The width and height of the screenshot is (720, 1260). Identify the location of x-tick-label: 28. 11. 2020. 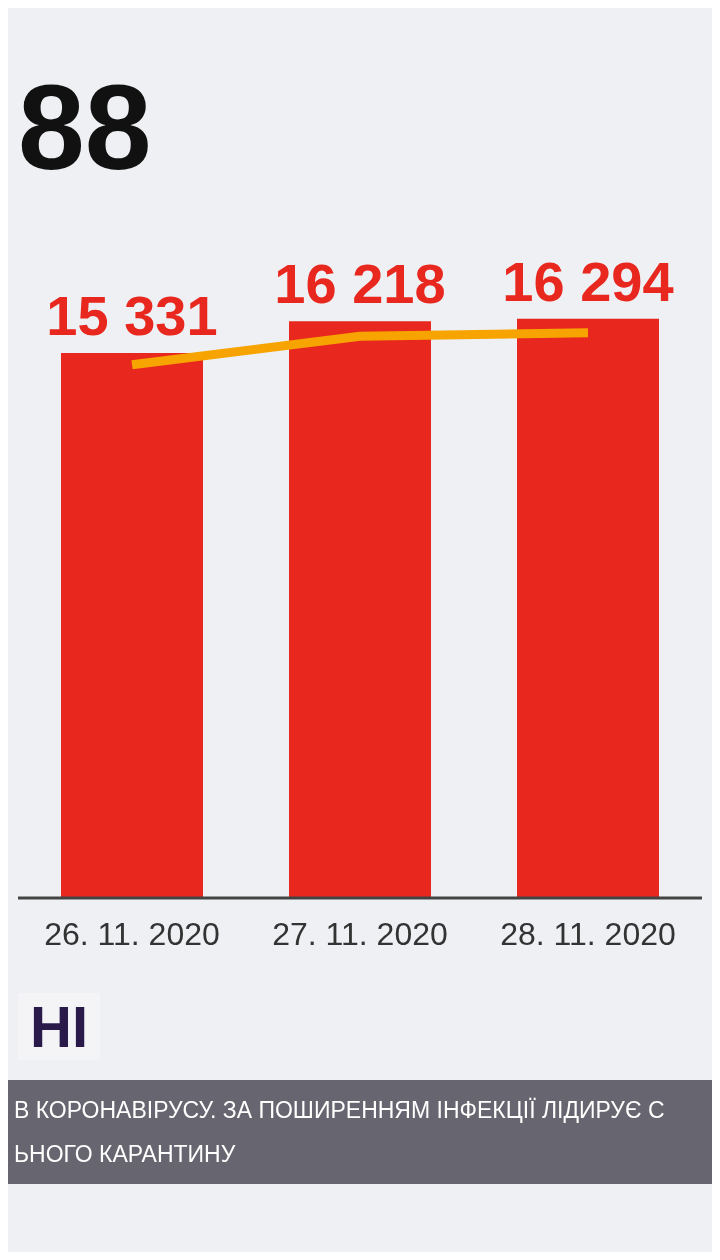
(588, 933).